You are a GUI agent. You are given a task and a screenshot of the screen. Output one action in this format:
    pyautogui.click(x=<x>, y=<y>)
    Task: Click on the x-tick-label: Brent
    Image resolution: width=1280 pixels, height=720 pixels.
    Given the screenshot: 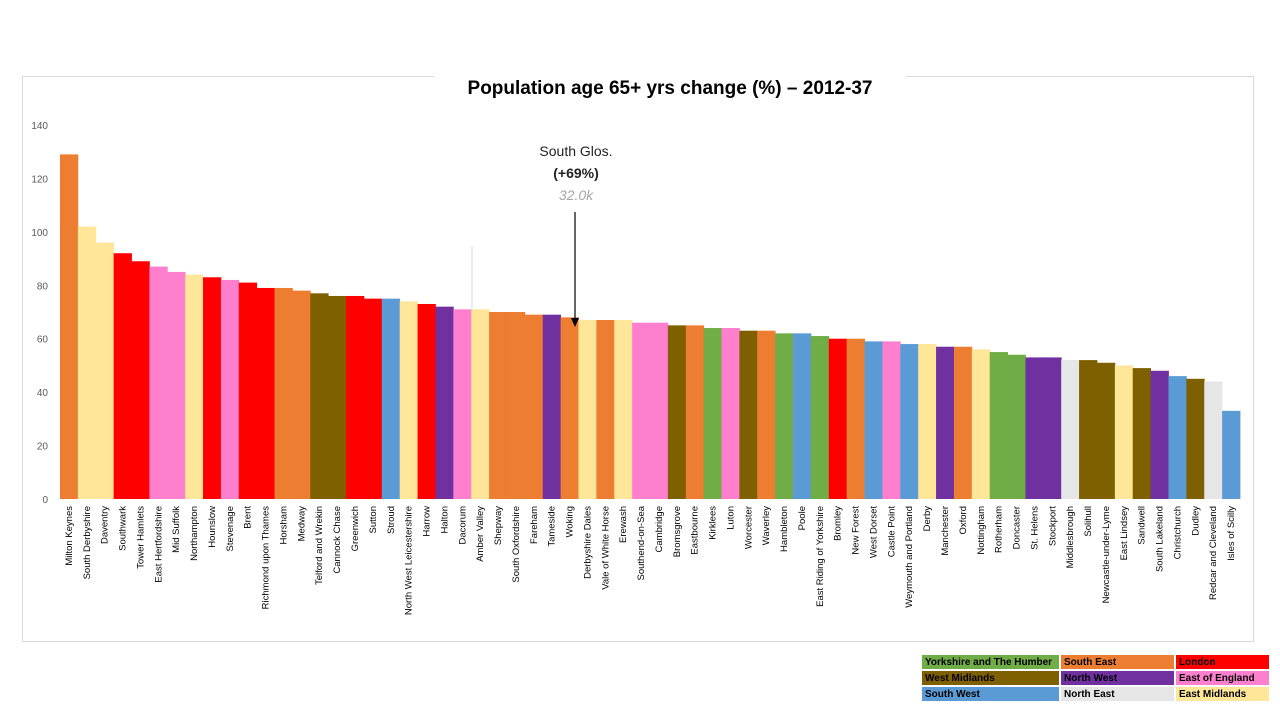 What is the action you would take?
    pyautogui.click(x=248, y=517)
    